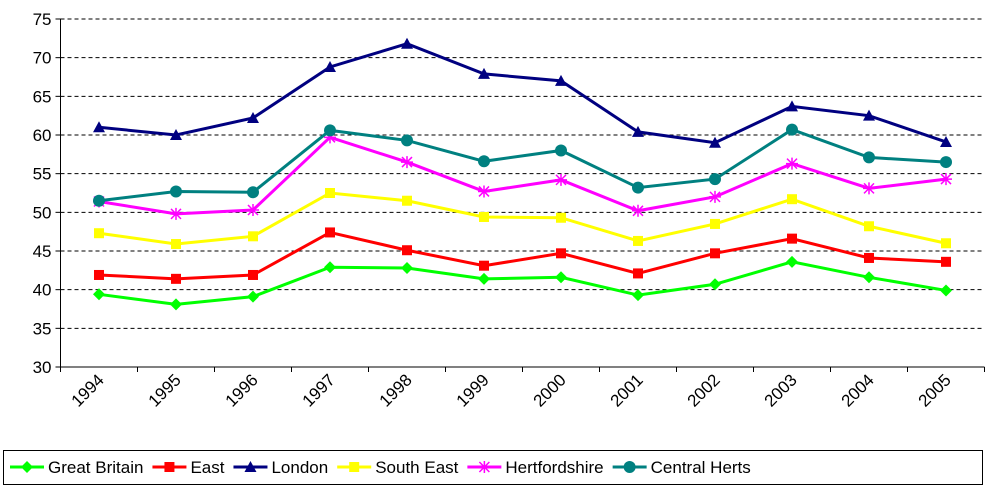 The height and width of the screenshot is (496, 987). Describe the element at coordinates (95, 467) in the screenshot. I see `legend-label: Great Britain` at that location.